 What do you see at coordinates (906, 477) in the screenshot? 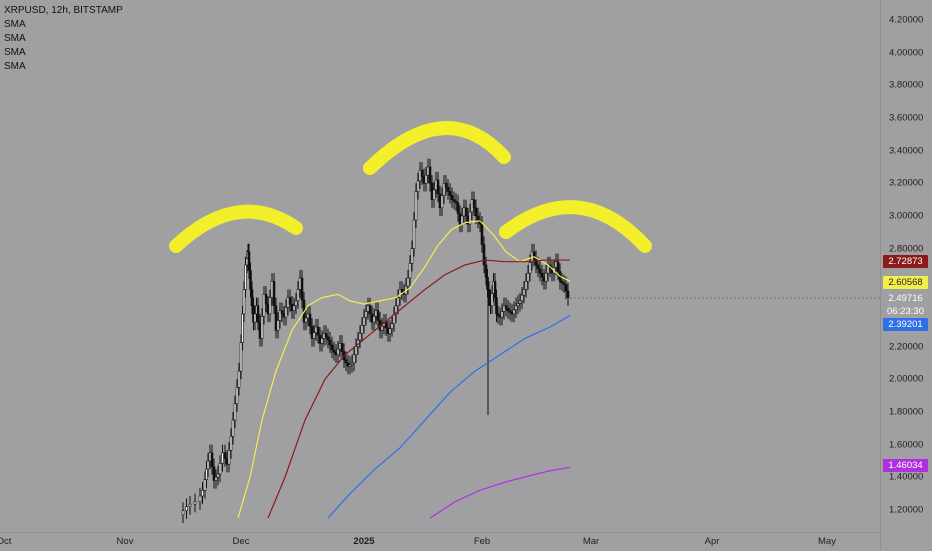
I see `price-tick: 1.40000` at bounding box center [906, 477].